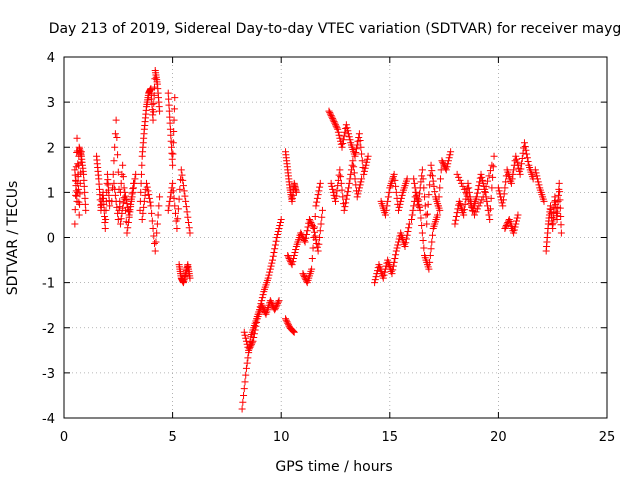  What do you see at coordinates (607, 437) in the screenshot?
I see `x-tick-label: 25` at bounding box center [607, 437].